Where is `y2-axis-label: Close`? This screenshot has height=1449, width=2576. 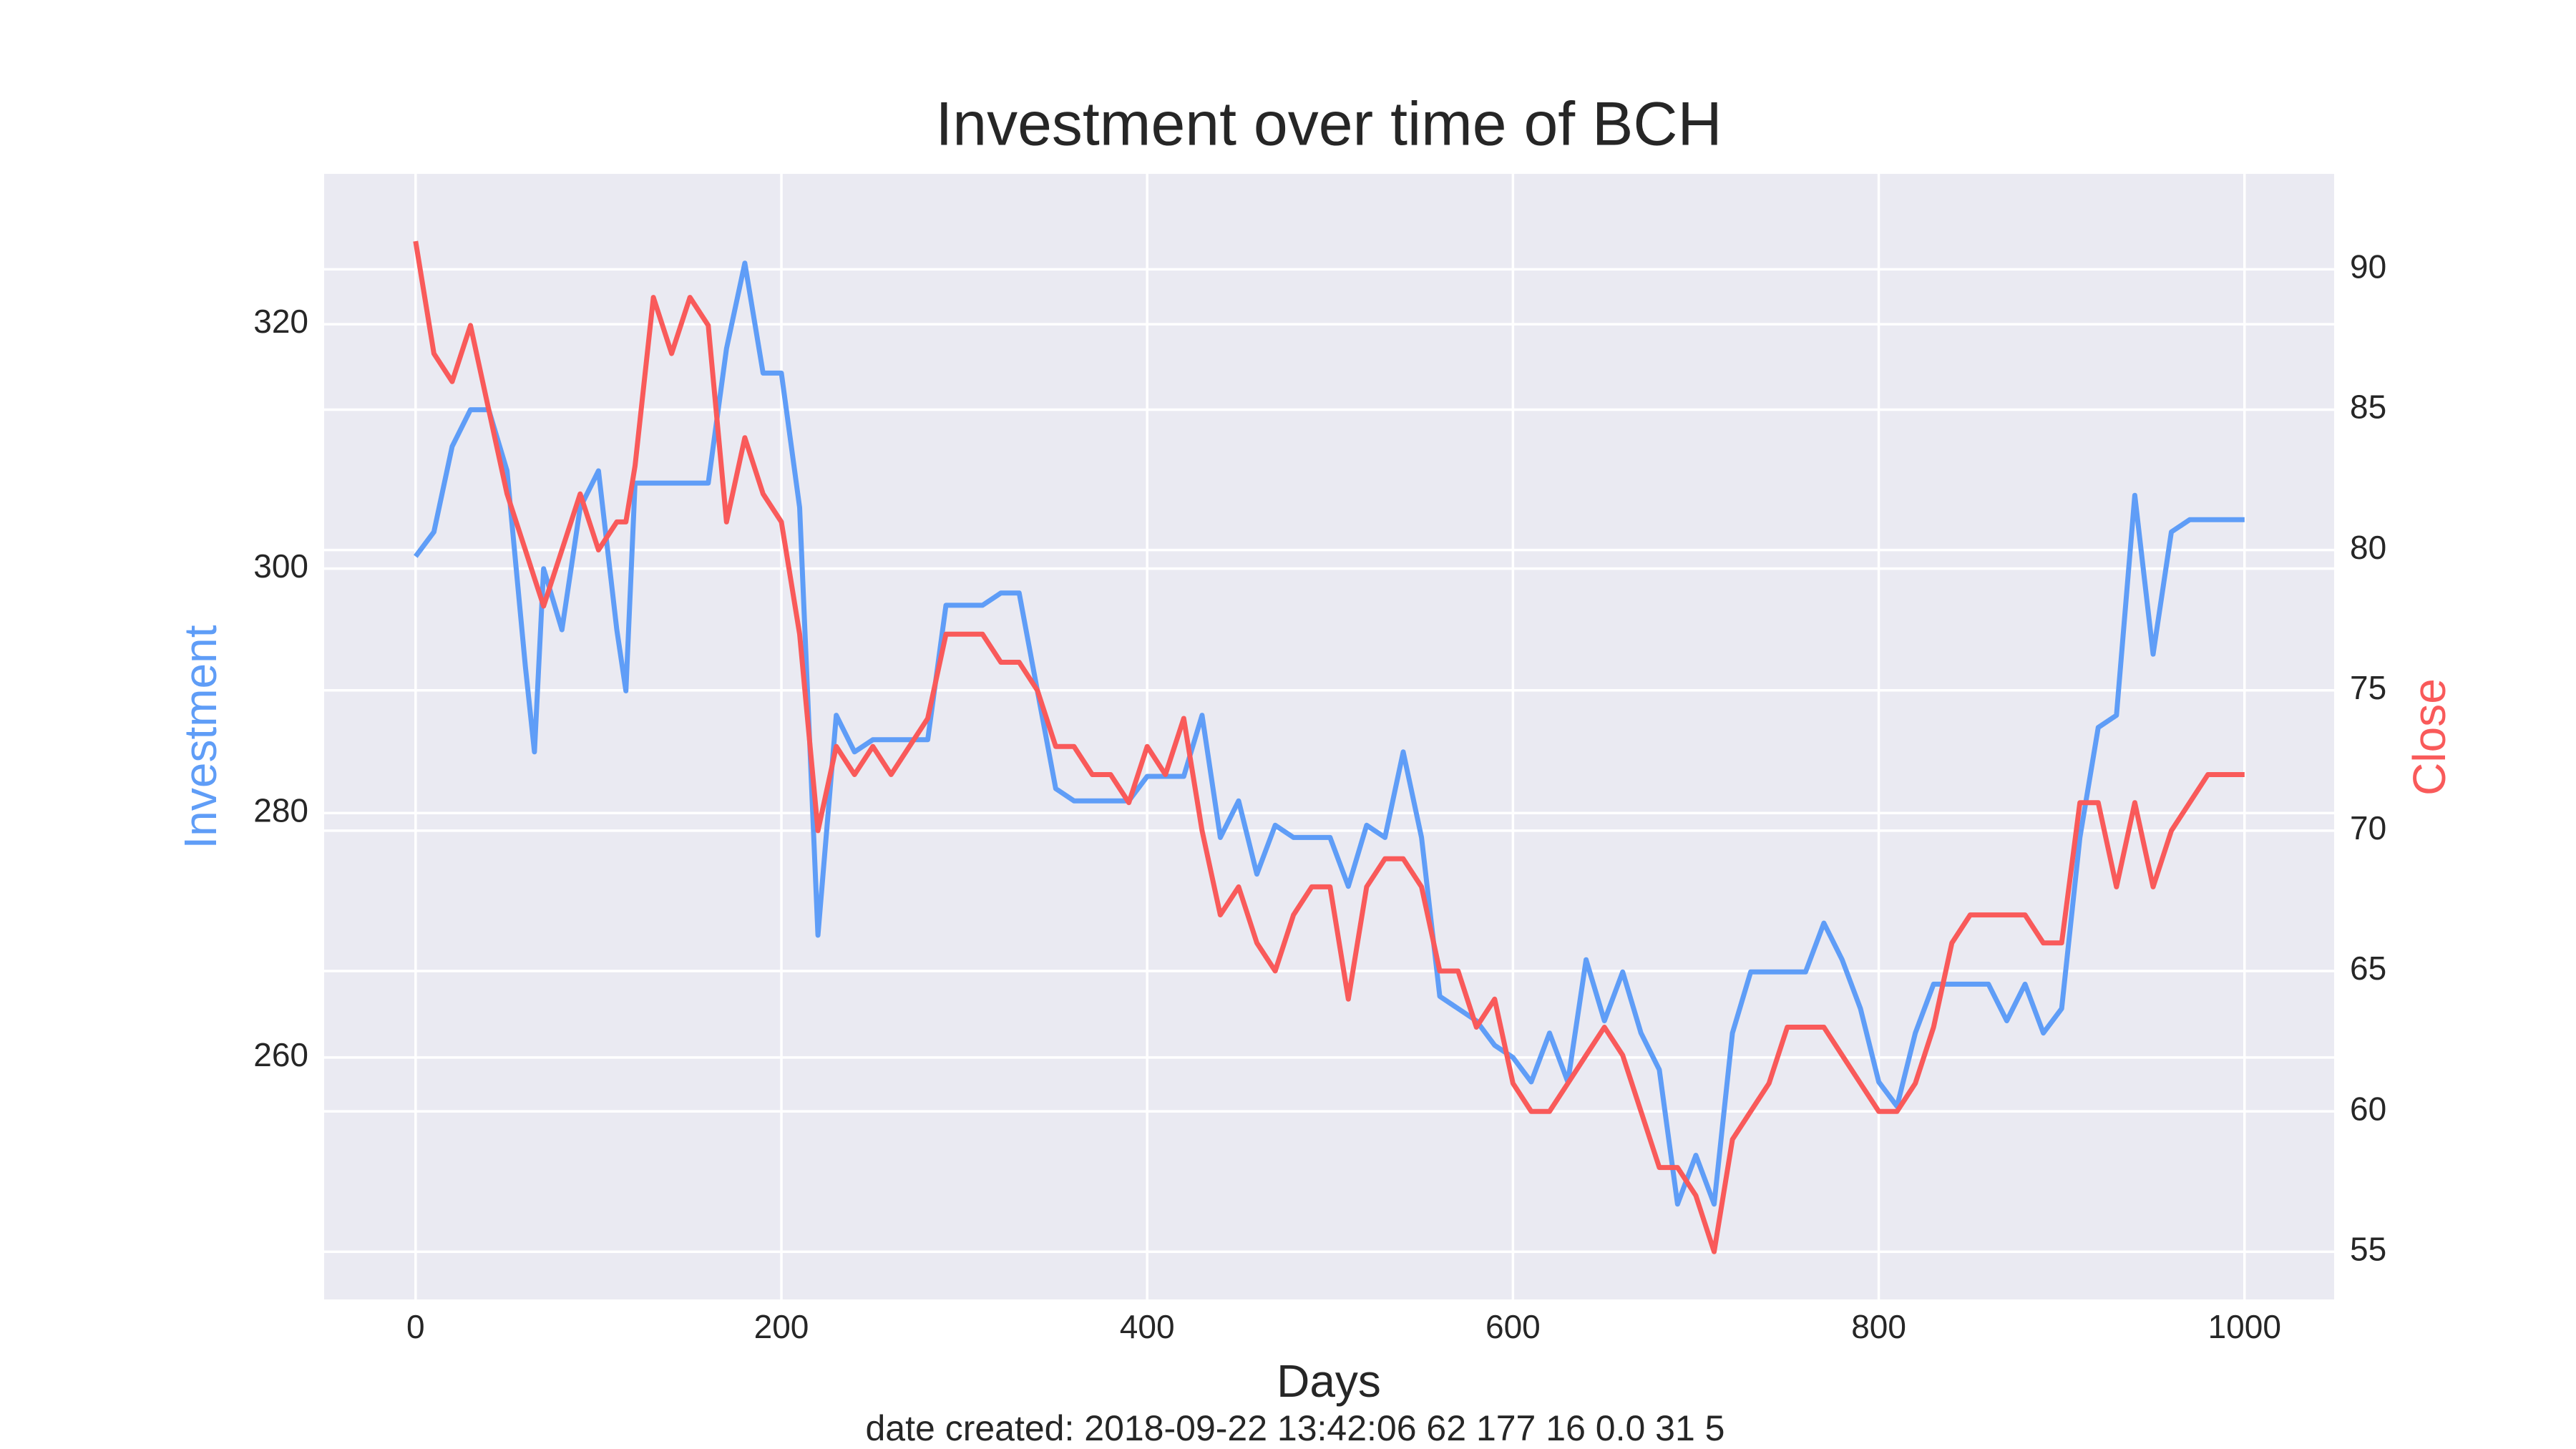
y2-axis-label: Close is located at coordinates (2429, 737).